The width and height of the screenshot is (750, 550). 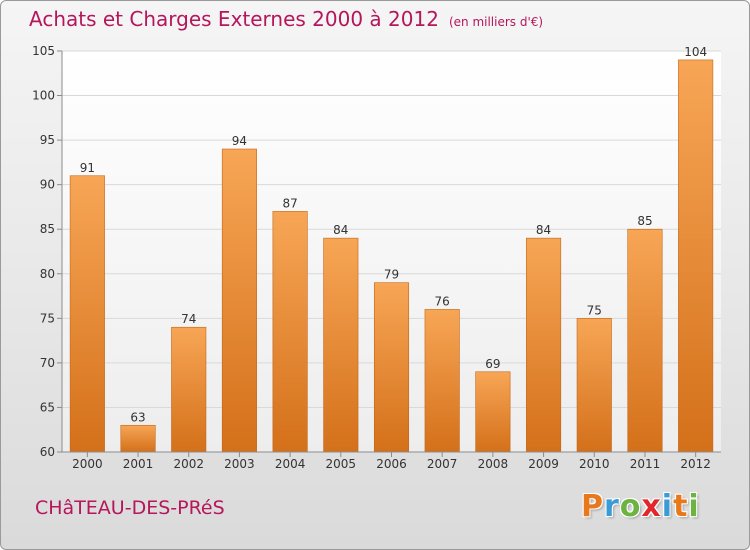 I want to click on brand-letter: o, so click(x=630, y=506).